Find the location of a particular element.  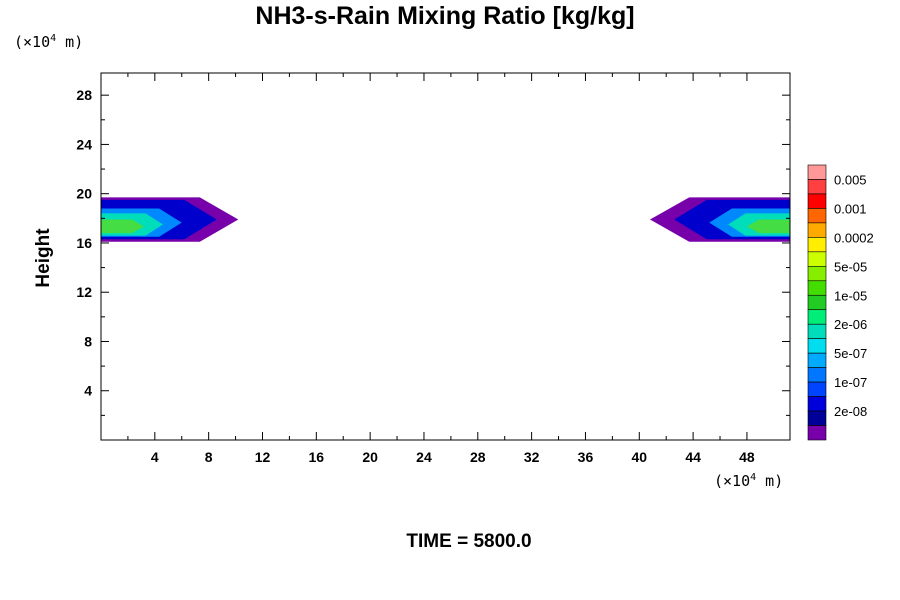

x-tick-label-3: 16 is located at coordinates (317, 457).